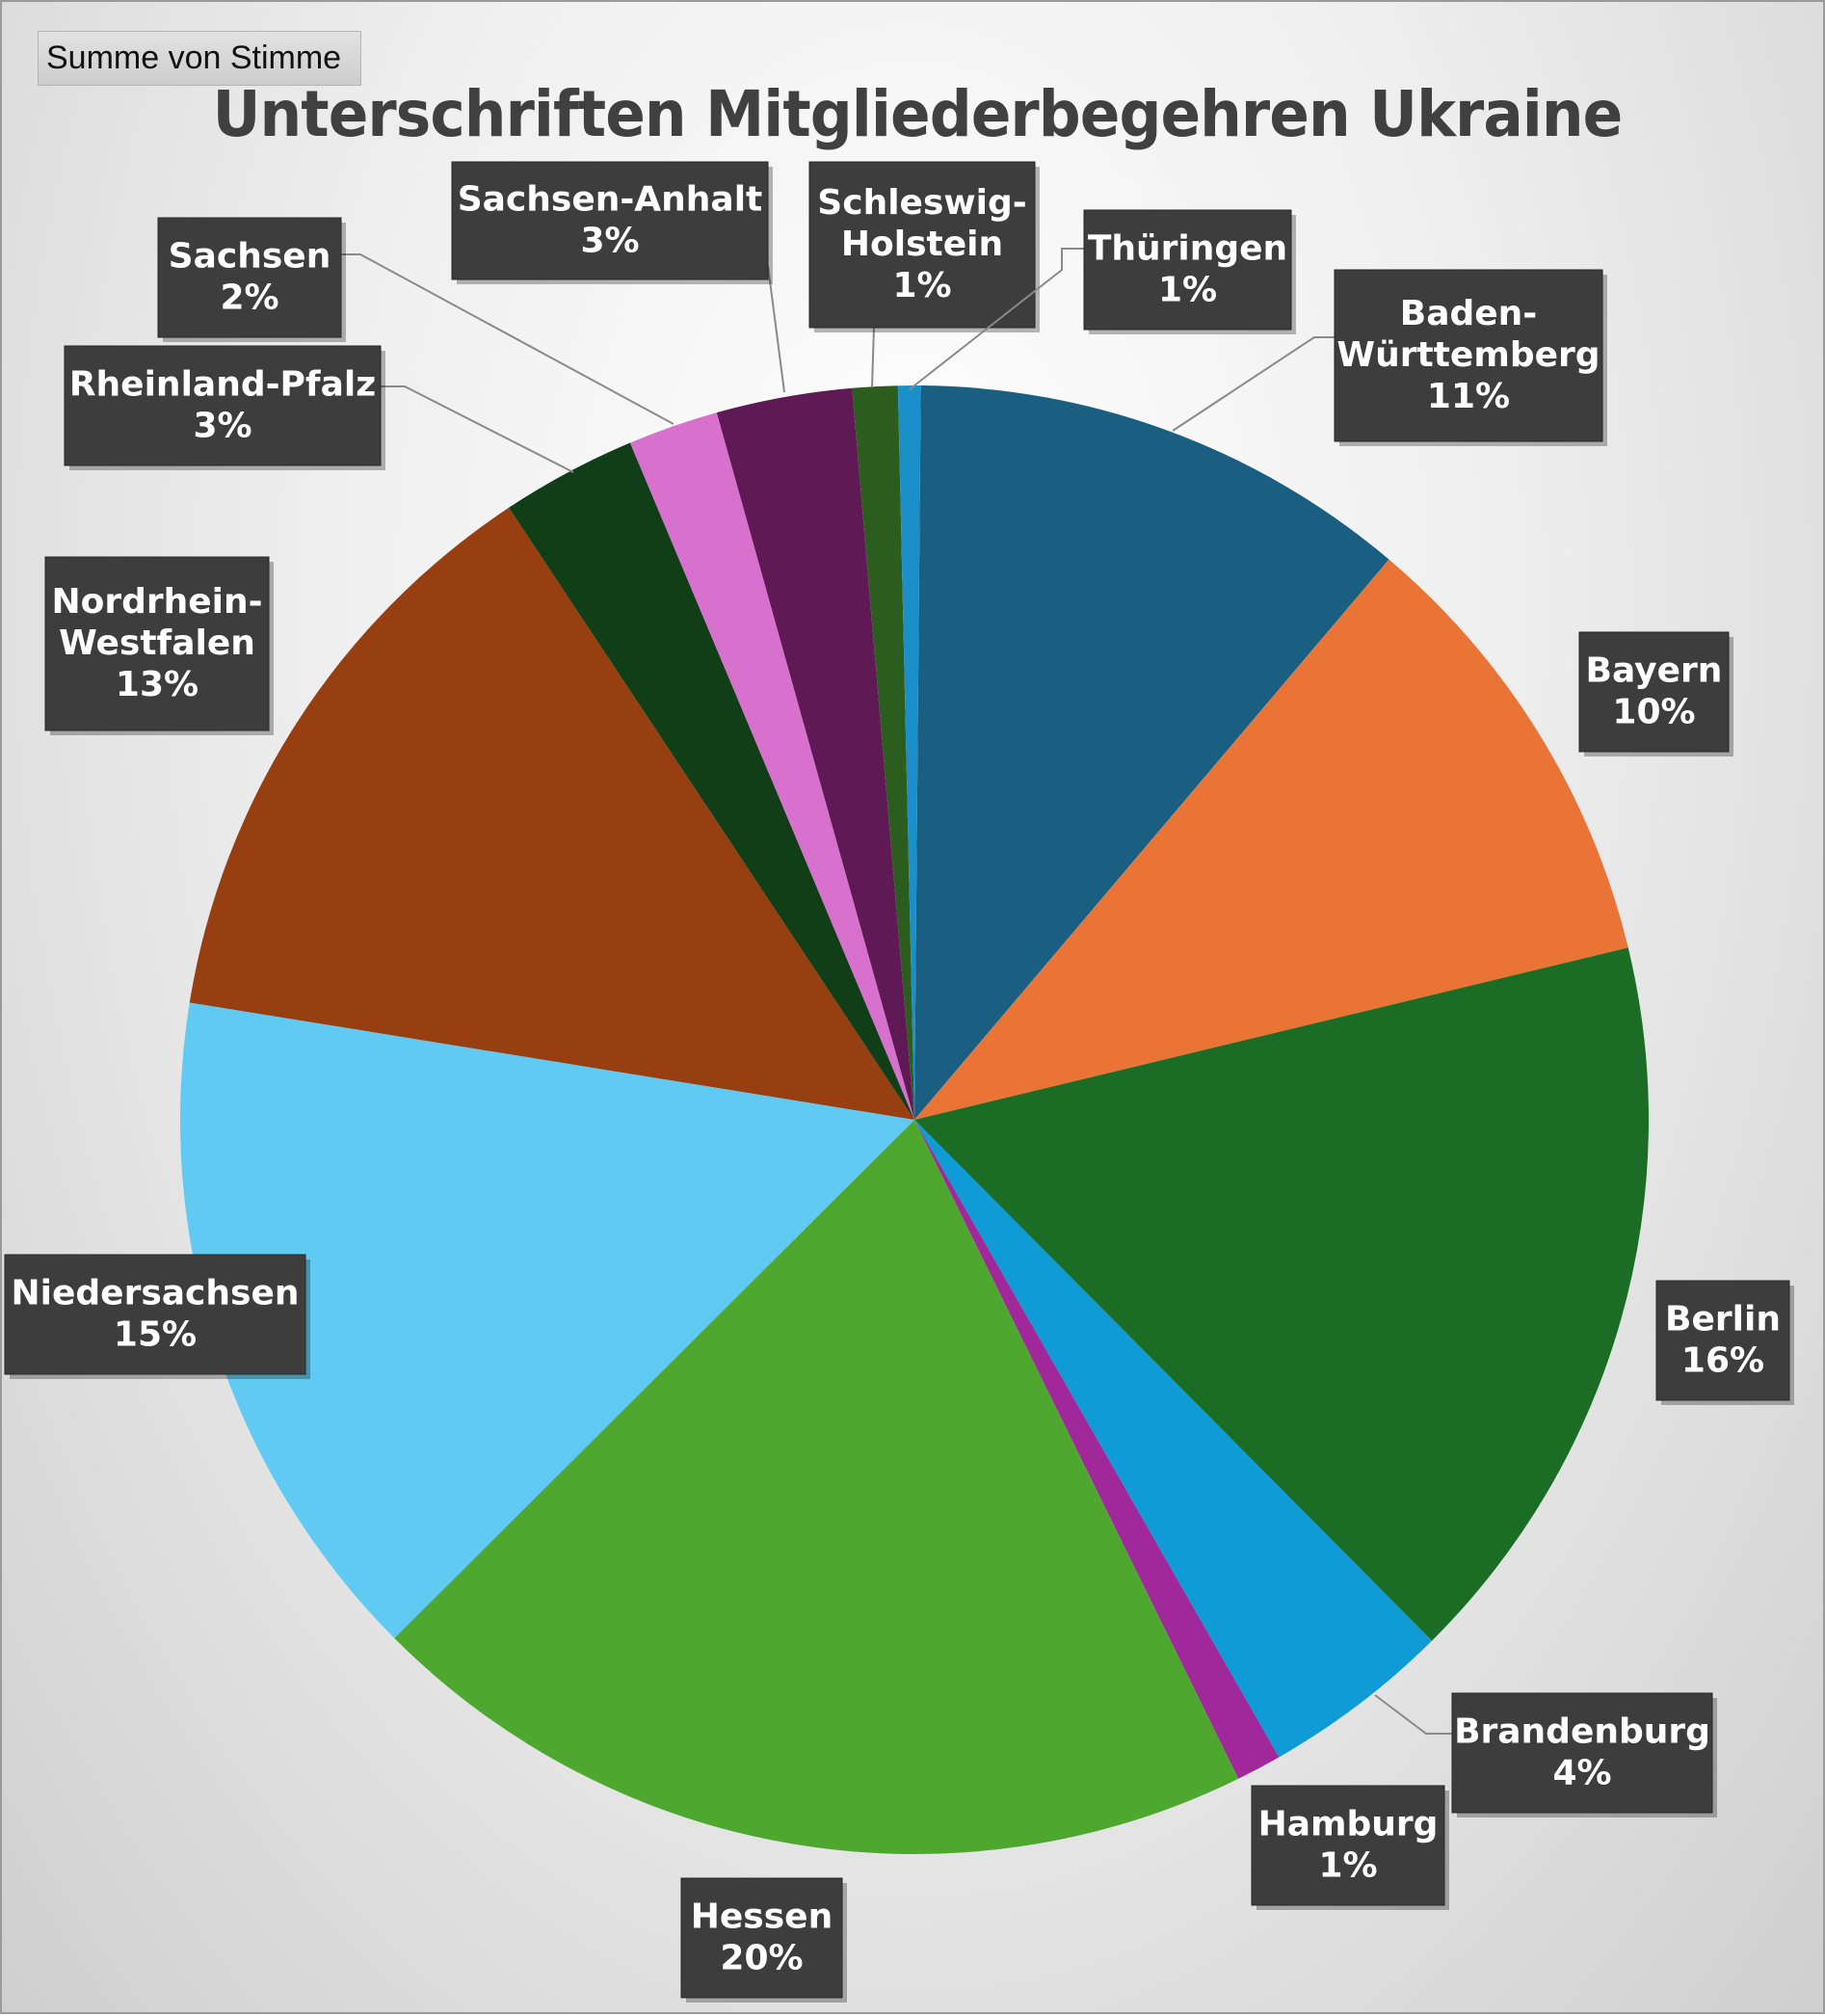 The height and width of the screenshot is (2016, 1825). What do you see at coordinates (1653, 713) in the screenshot?
I see `data-label-percent: 10%` at bounding box center [1653, 713].